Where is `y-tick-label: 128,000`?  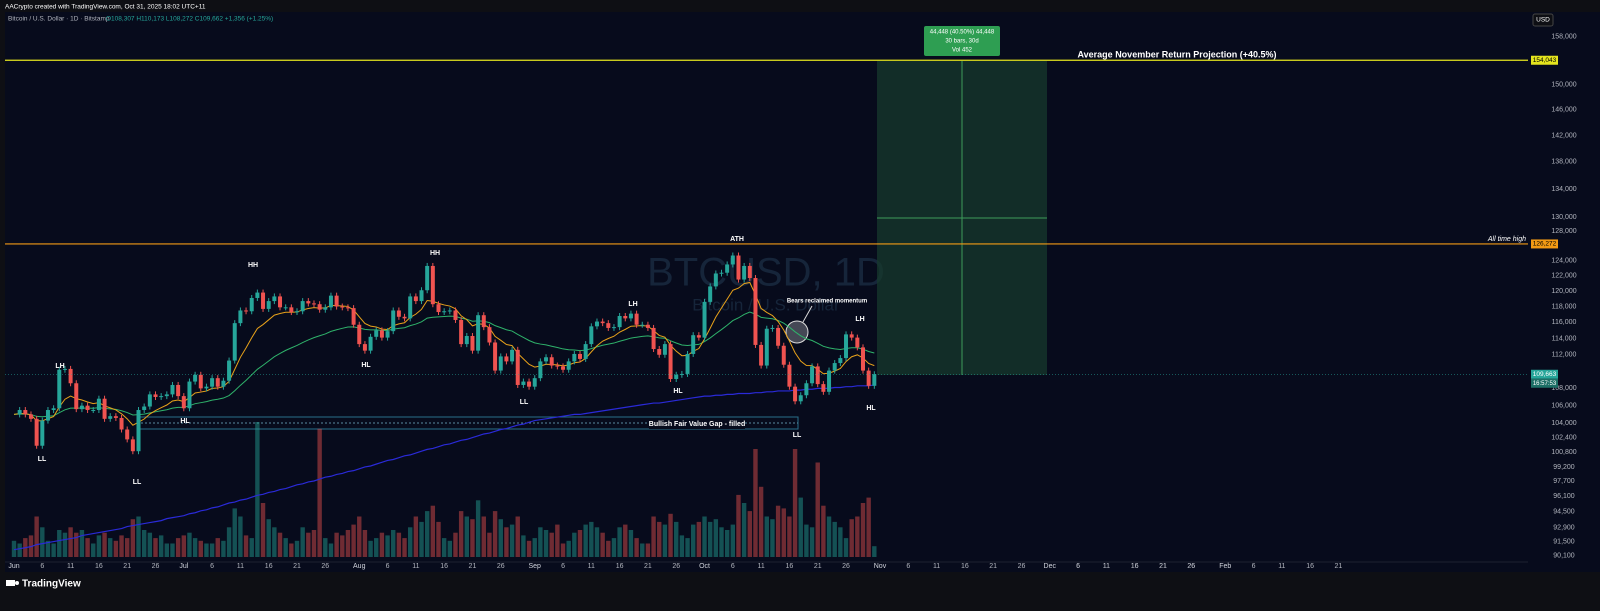 y-tick-label: 128,000 is located at coordinates (1563, 231).